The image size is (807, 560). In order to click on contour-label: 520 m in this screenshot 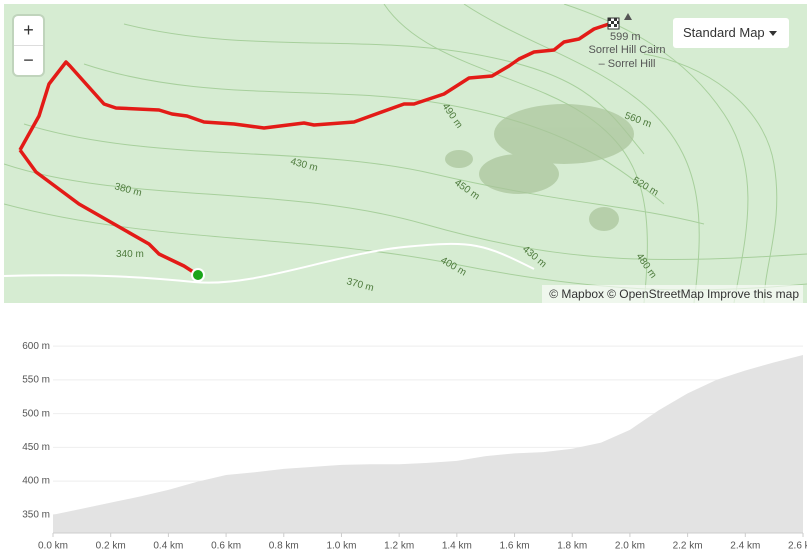, I will do `click(646, 186)`.